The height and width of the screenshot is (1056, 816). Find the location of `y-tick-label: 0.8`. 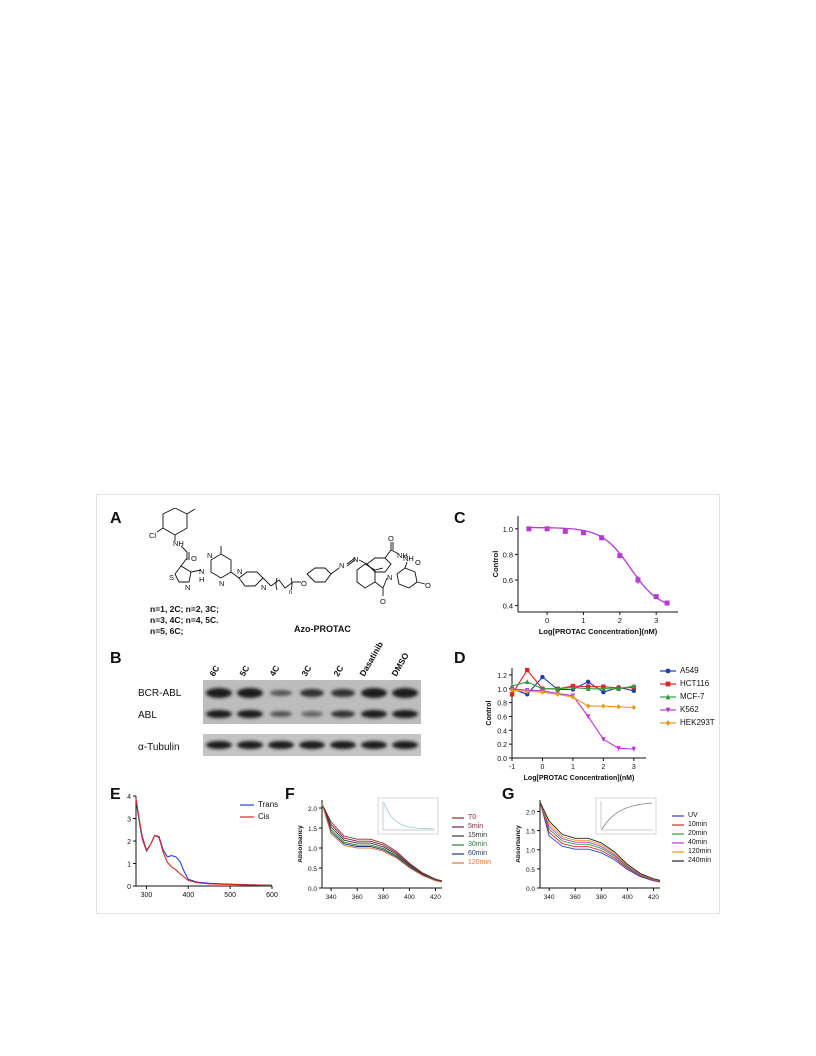

y-tick-label: 0.8 is located at coordinates (502, 704).